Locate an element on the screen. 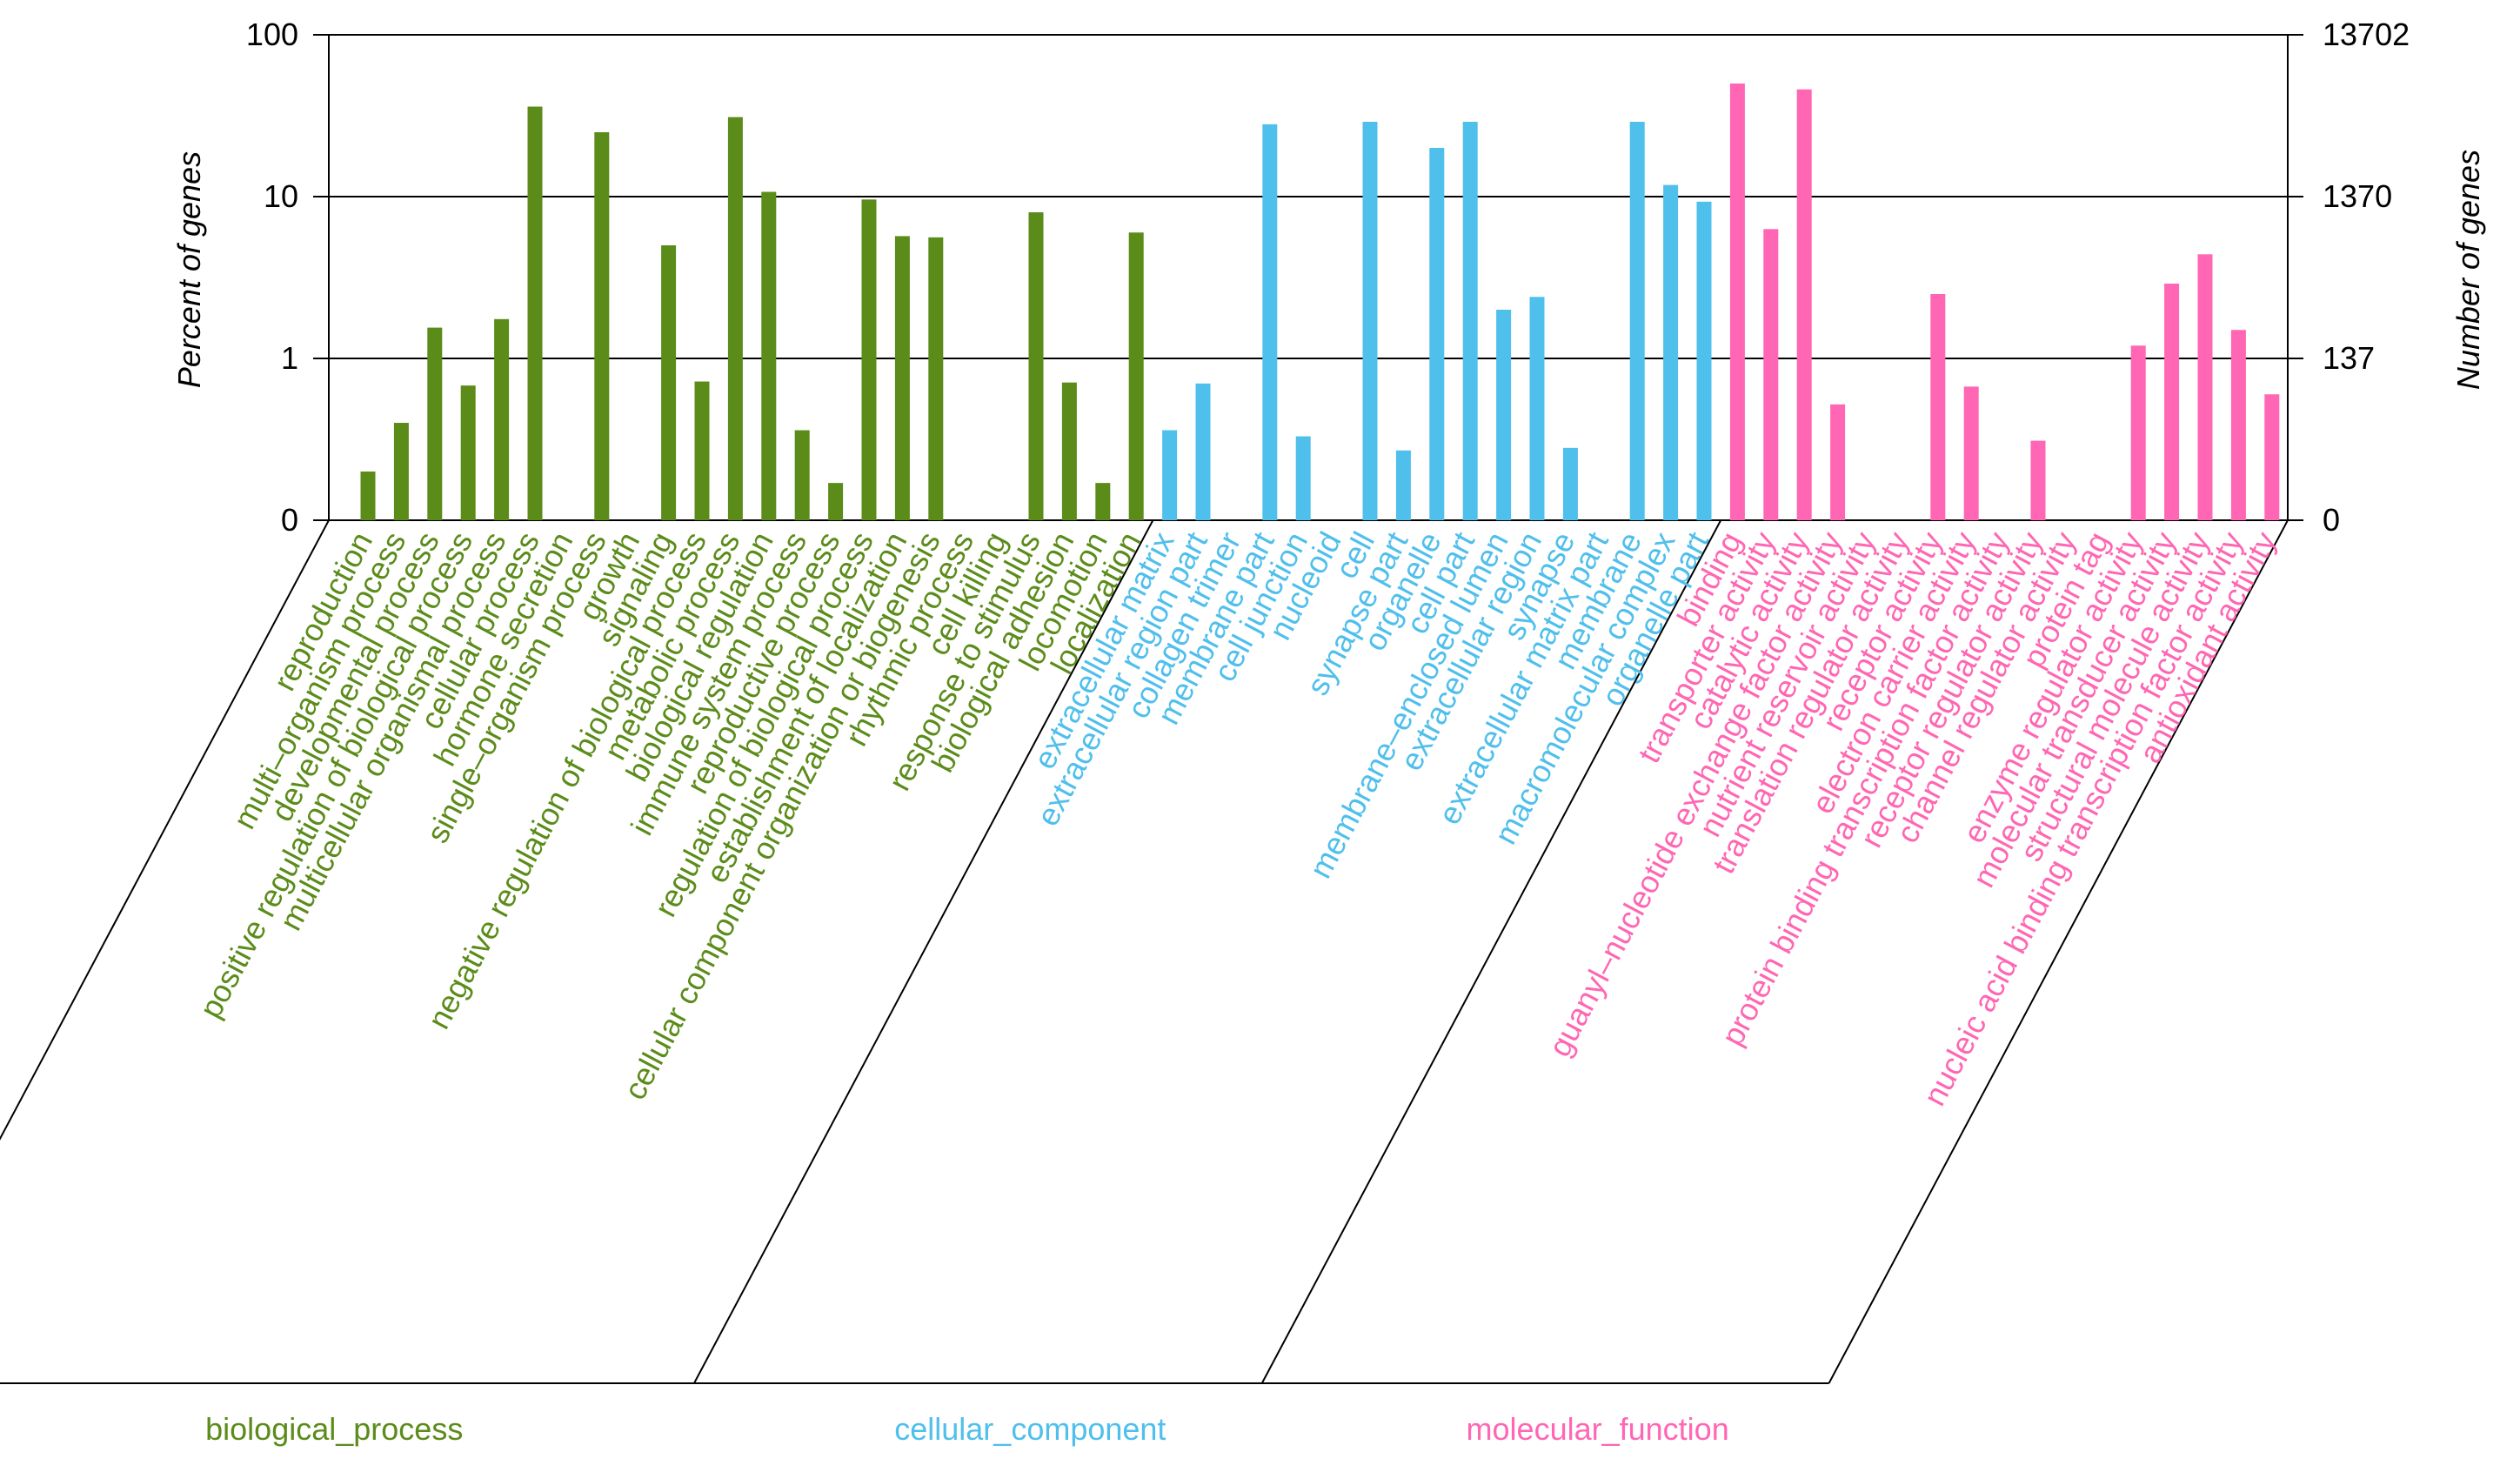 The width and height of the screenshot is (2520, 1472). y-tick-label-right: 1370 is located at coordinates (2357, 196).